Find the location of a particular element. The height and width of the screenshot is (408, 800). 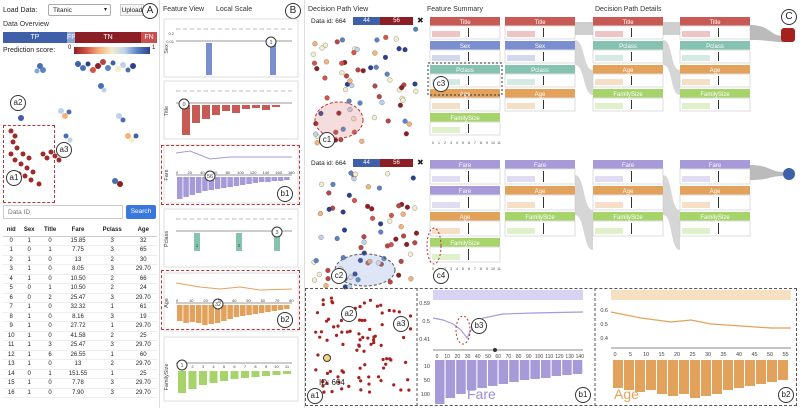

feature-card-fare: Fare is located at coordinates (465, 172).